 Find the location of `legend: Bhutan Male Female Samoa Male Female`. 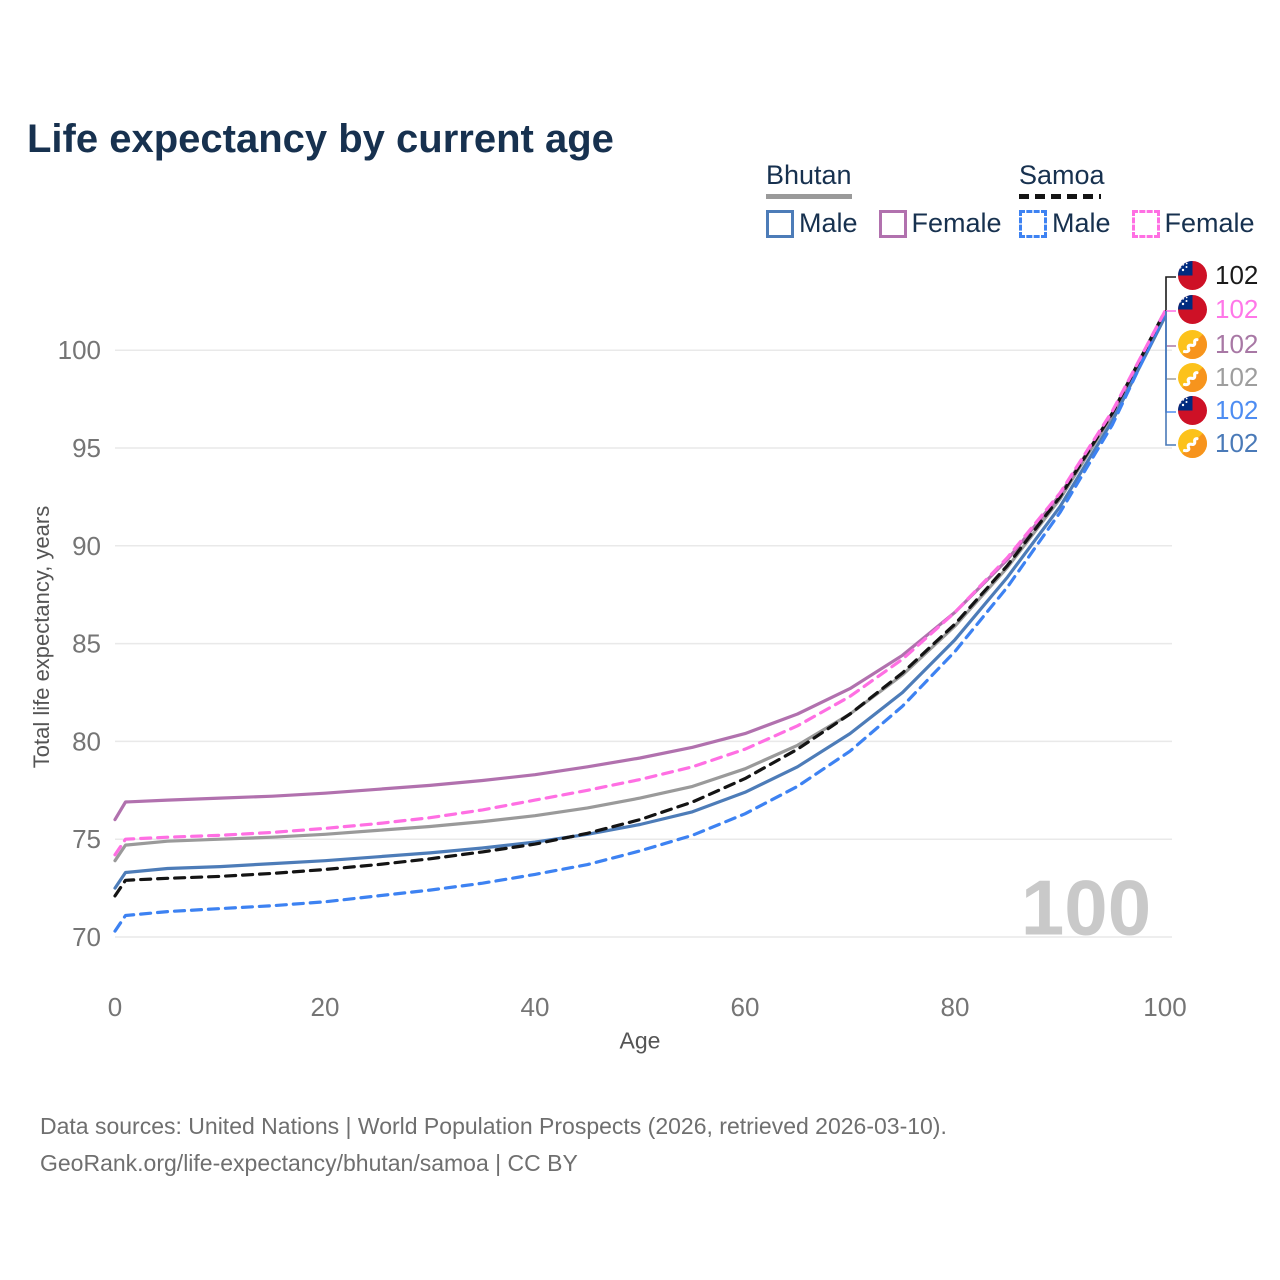

legend: Bhutan Male Female Samoa Male Female is located at coordinates (640, 205).